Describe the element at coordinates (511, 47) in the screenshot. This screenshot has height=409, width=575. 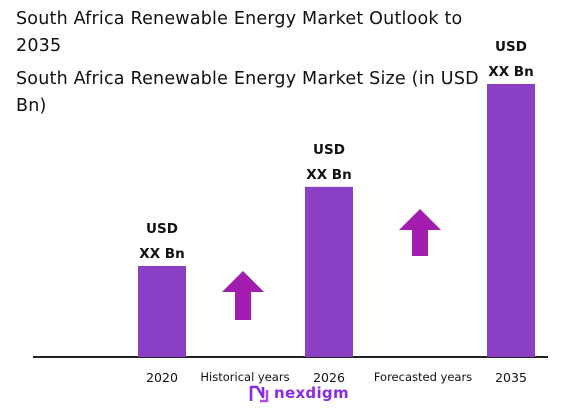
I see `data-label-2035-1: USD` at that location.